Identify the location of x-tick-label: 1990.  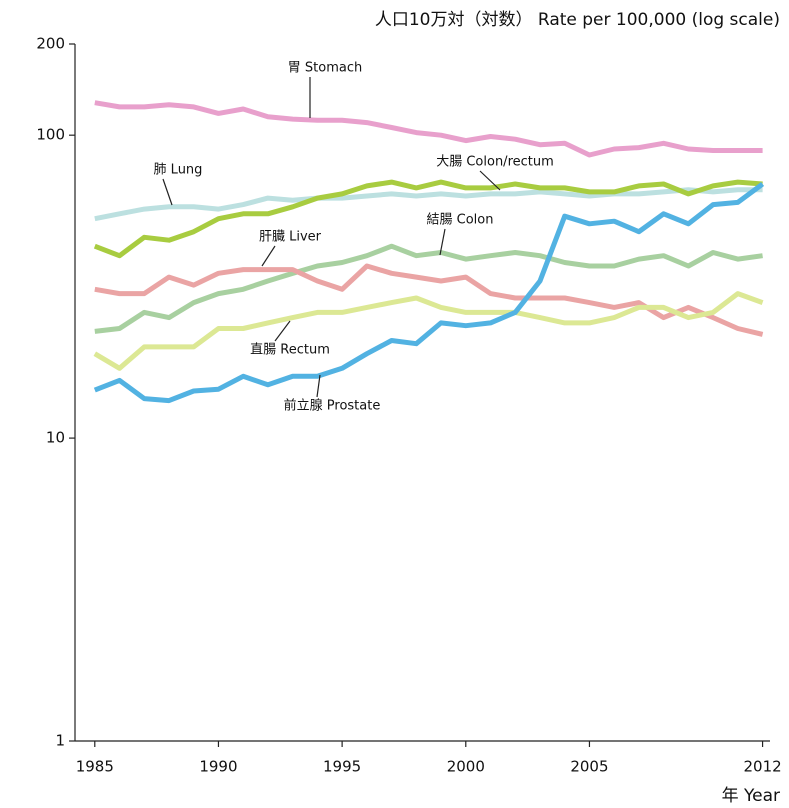
(218, 767).